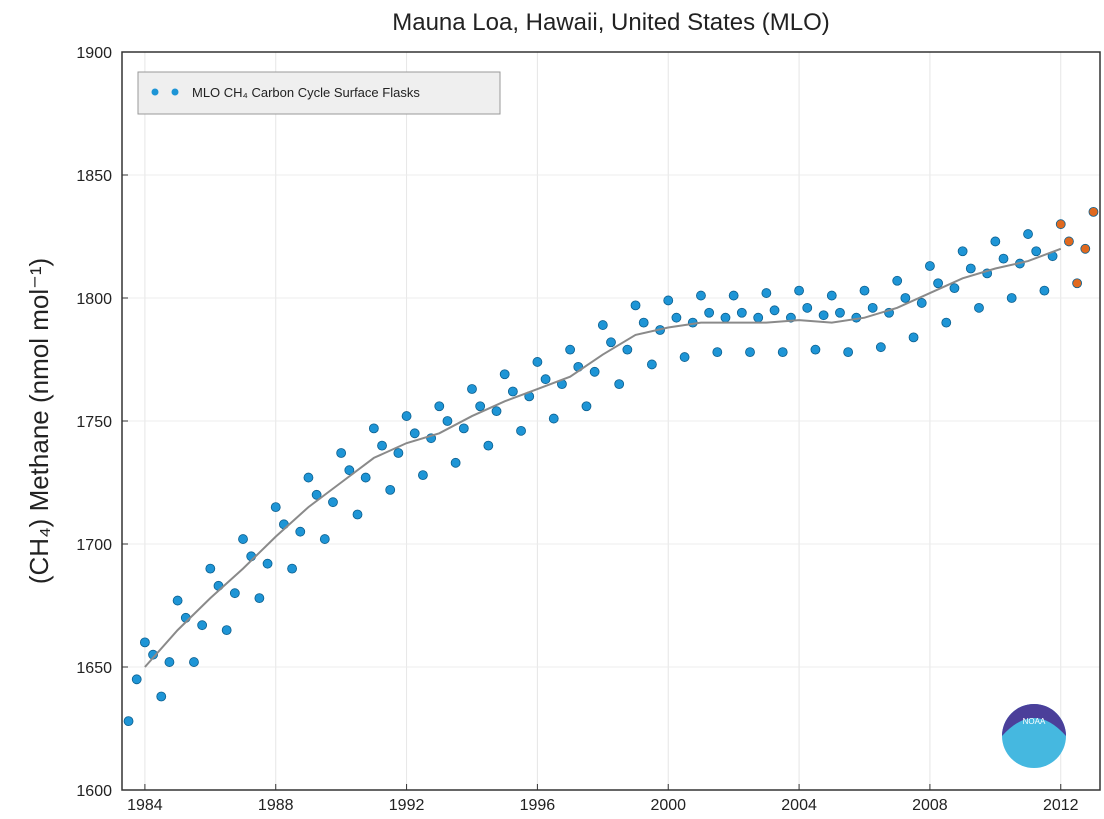 Image resolution: width=1104 pixels, height=819 pixels. I want to click on legend: MLO CH₄ Carbon Cycle Surface Flasks, so click(319, 93).